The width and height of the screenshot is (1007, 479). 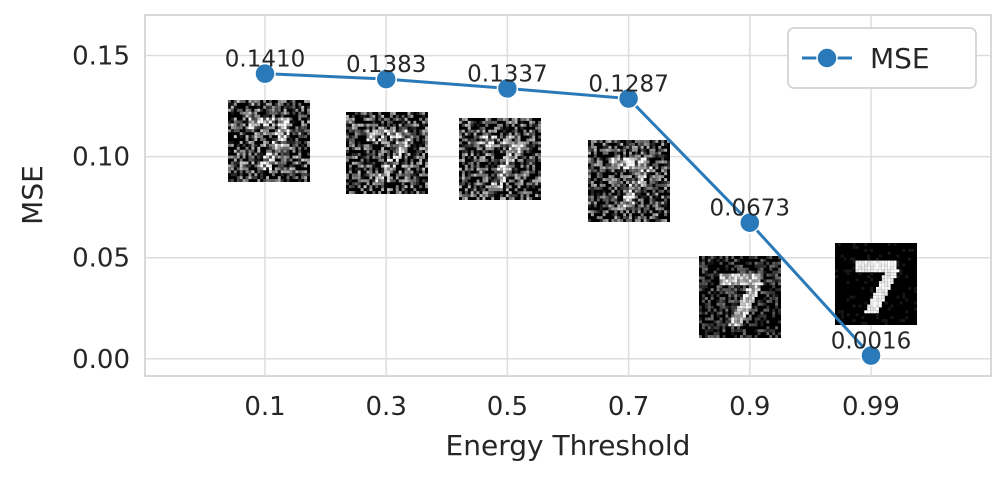 What do you see at coordinates (749, 407) in the screenshot?
I see `x-tick-label: 0.9` at bounding box center [749, 407].